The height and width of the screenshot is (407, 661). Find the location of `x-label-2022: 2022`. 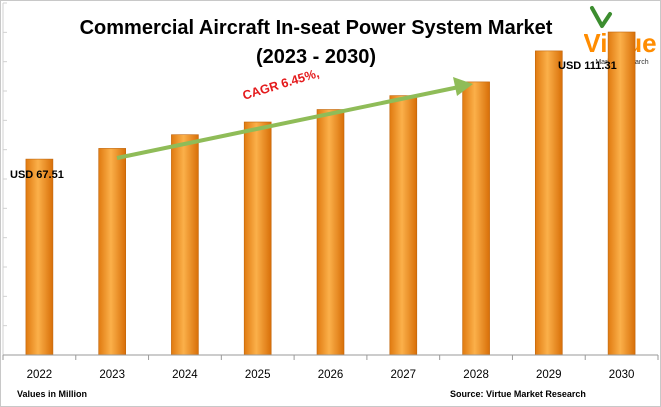

x-label-2022: 2022 is located at coordinates (40, 375).